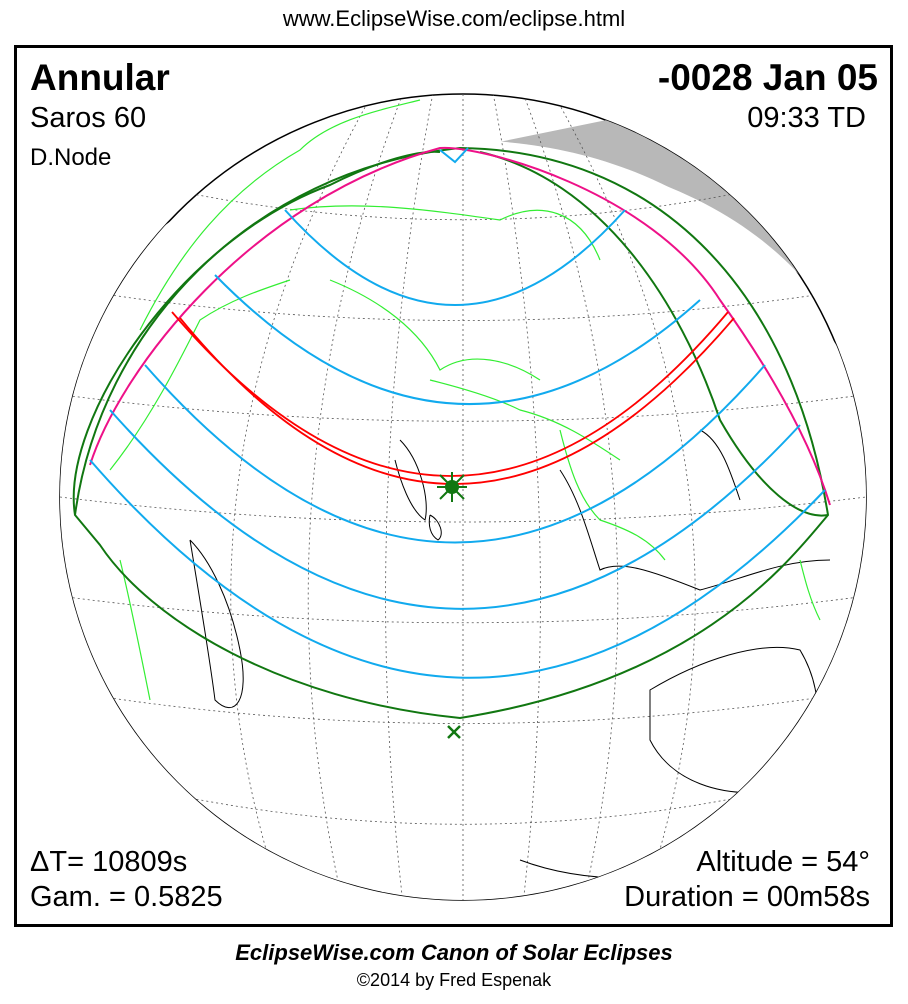  What do you see at coordinates (88, 118) in the screenshot?
I see `saros-number: Saros 60` at bounding box center [88, 118].